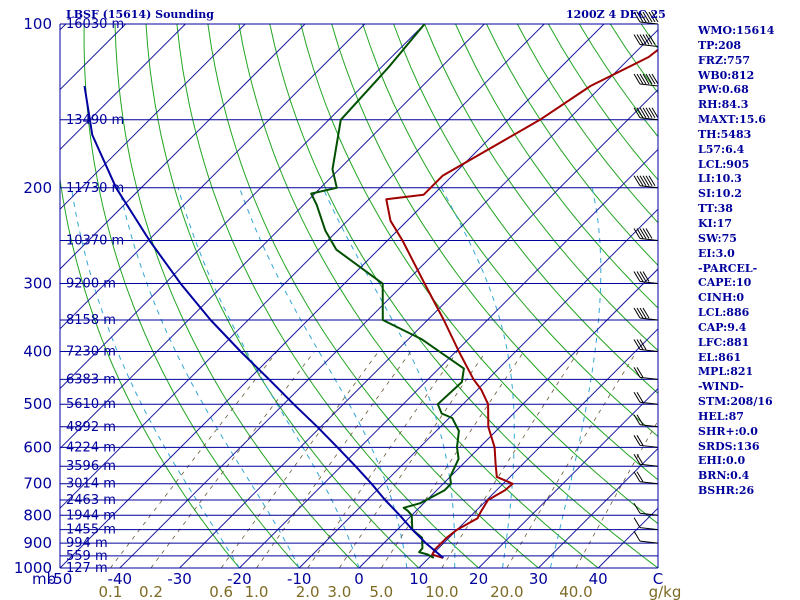 This screenshot has height=600, width=800. Describe the element at coordinates (716, 253) in the screenshot. I see `stat-line: EI:3.0` at that location.